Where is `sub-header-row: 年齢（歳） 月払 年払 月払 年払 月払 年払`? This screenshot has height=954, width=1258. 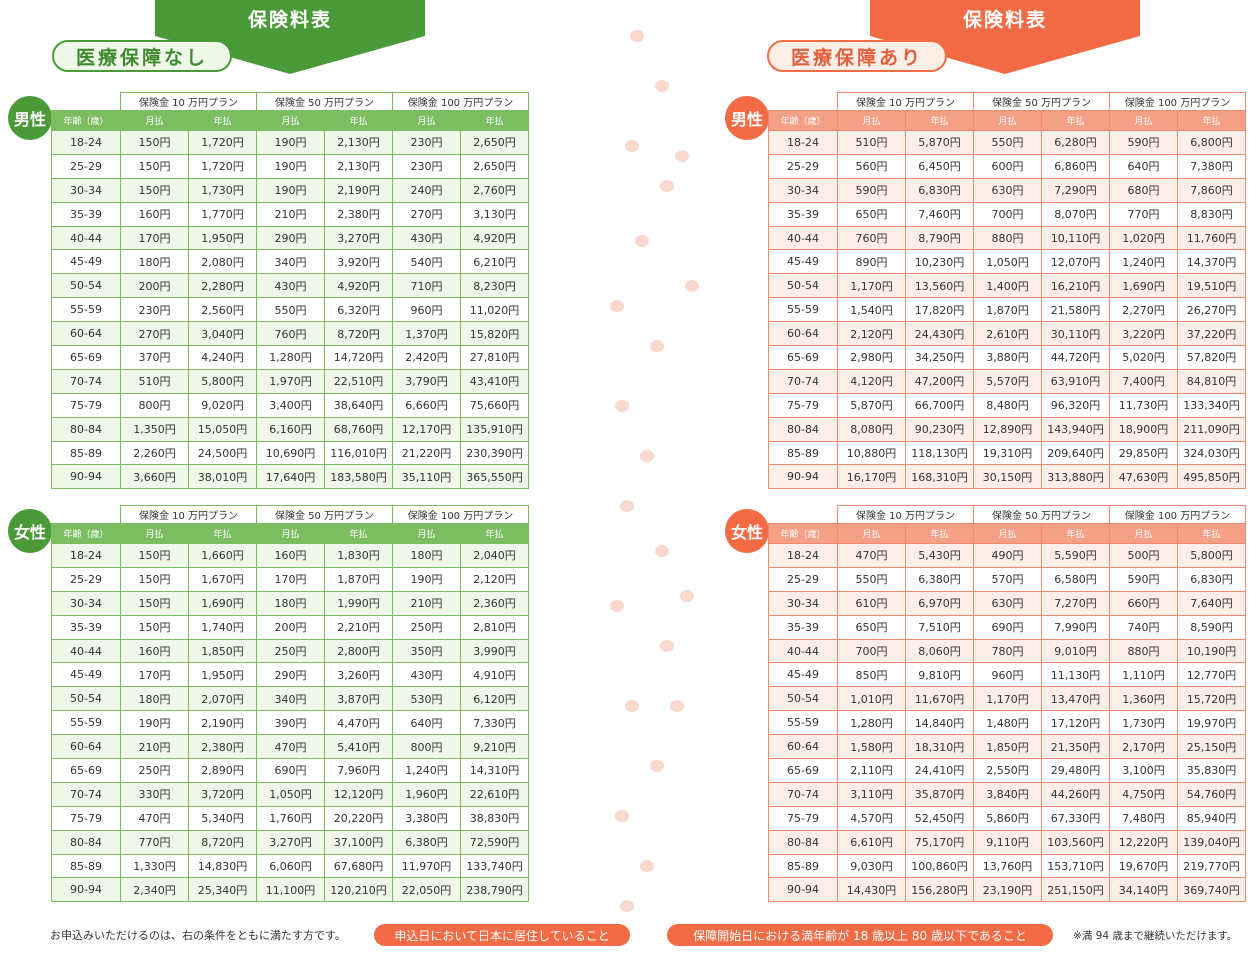 sub-header-row: 年齢（歳） 月払 年払 月払 年払 月払 年払 is located at coordinates (290, 120).